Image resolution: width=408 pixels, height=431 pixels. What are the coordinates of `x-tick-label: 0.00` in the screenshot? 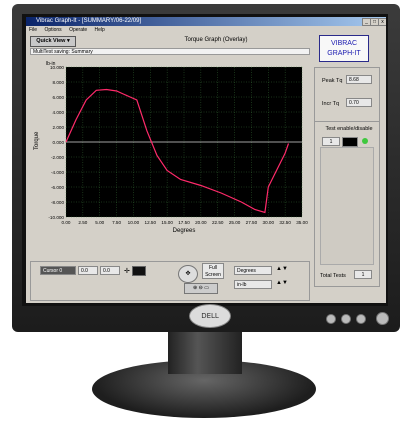 It's located at (66, 222).